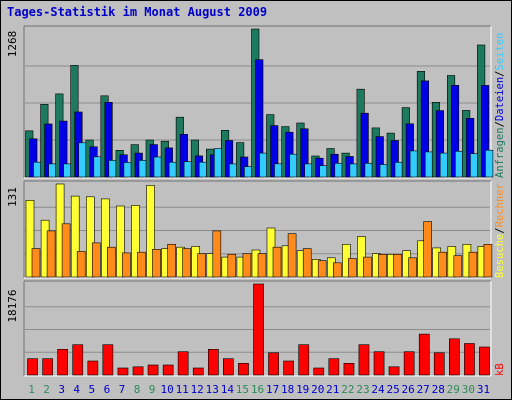 The image size is (512, 400). Describe the element at coordinates (12, 197) in the screenshot. I see `axis-max-label: 131` at that location.